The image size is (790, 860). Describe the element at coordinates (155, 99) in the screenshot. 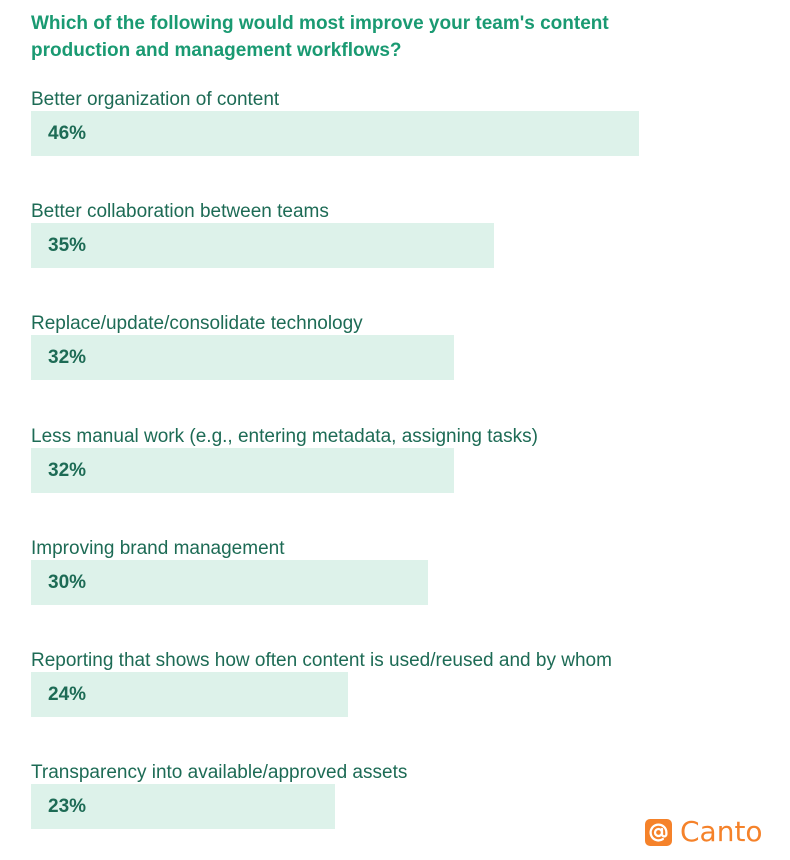

I see `category-label: Better organization of content` at that location.